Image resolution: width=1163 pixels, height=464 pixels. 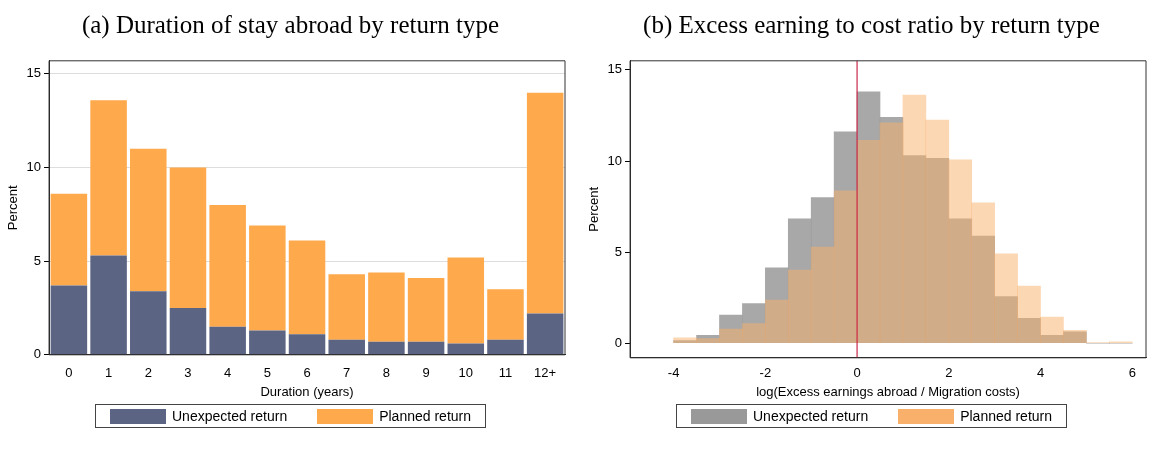 What do you see at coordinates (871, 25) in the screenshot?
I see `chart-title: (b) Excess earning to cost ratio by return type` at bounding box center [871, 25].